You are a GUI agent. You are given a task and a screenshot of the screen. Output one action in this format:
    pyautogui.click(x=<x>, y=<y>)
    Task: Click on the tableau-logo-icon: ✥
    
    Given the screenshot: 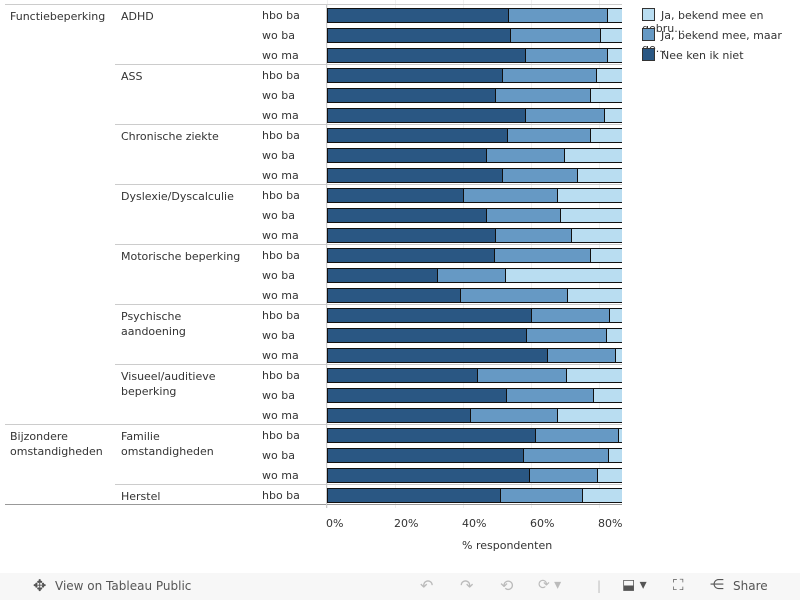 What is the action you would take?
    pyautogui.click(x=40, y=585)
    